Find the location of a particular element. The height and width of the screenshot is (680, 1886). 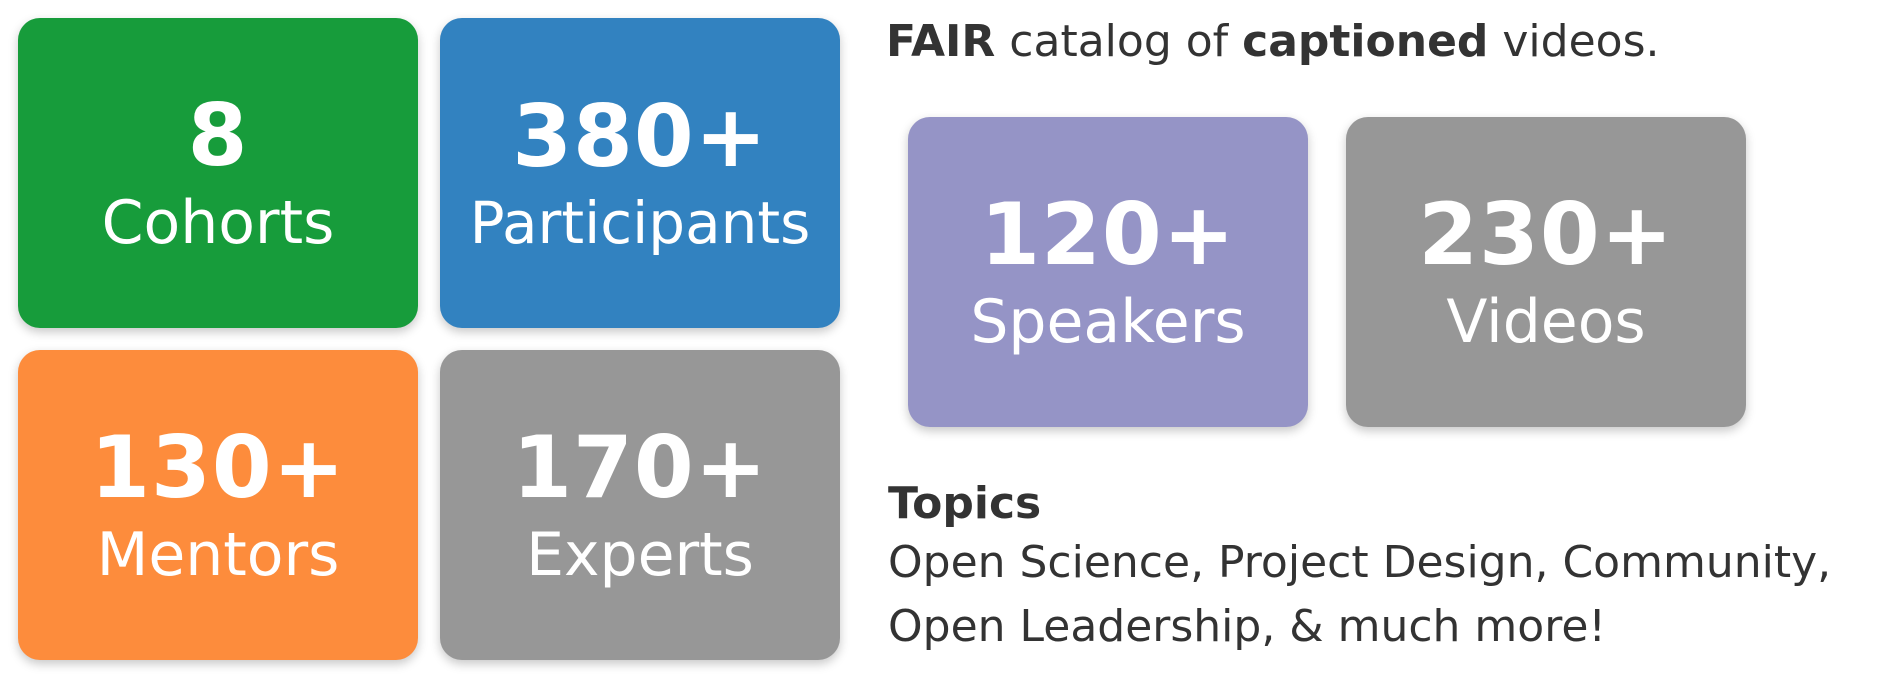

stat-card-speakers: 120+ Speakers is located at coordinates (1108, 272).